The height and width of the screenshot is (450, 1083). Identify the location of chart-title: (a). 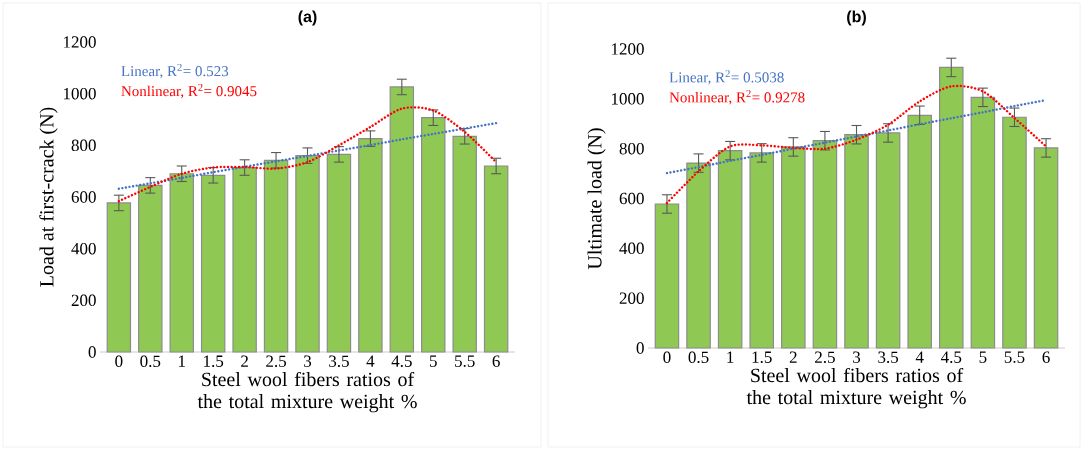
(307, 18).